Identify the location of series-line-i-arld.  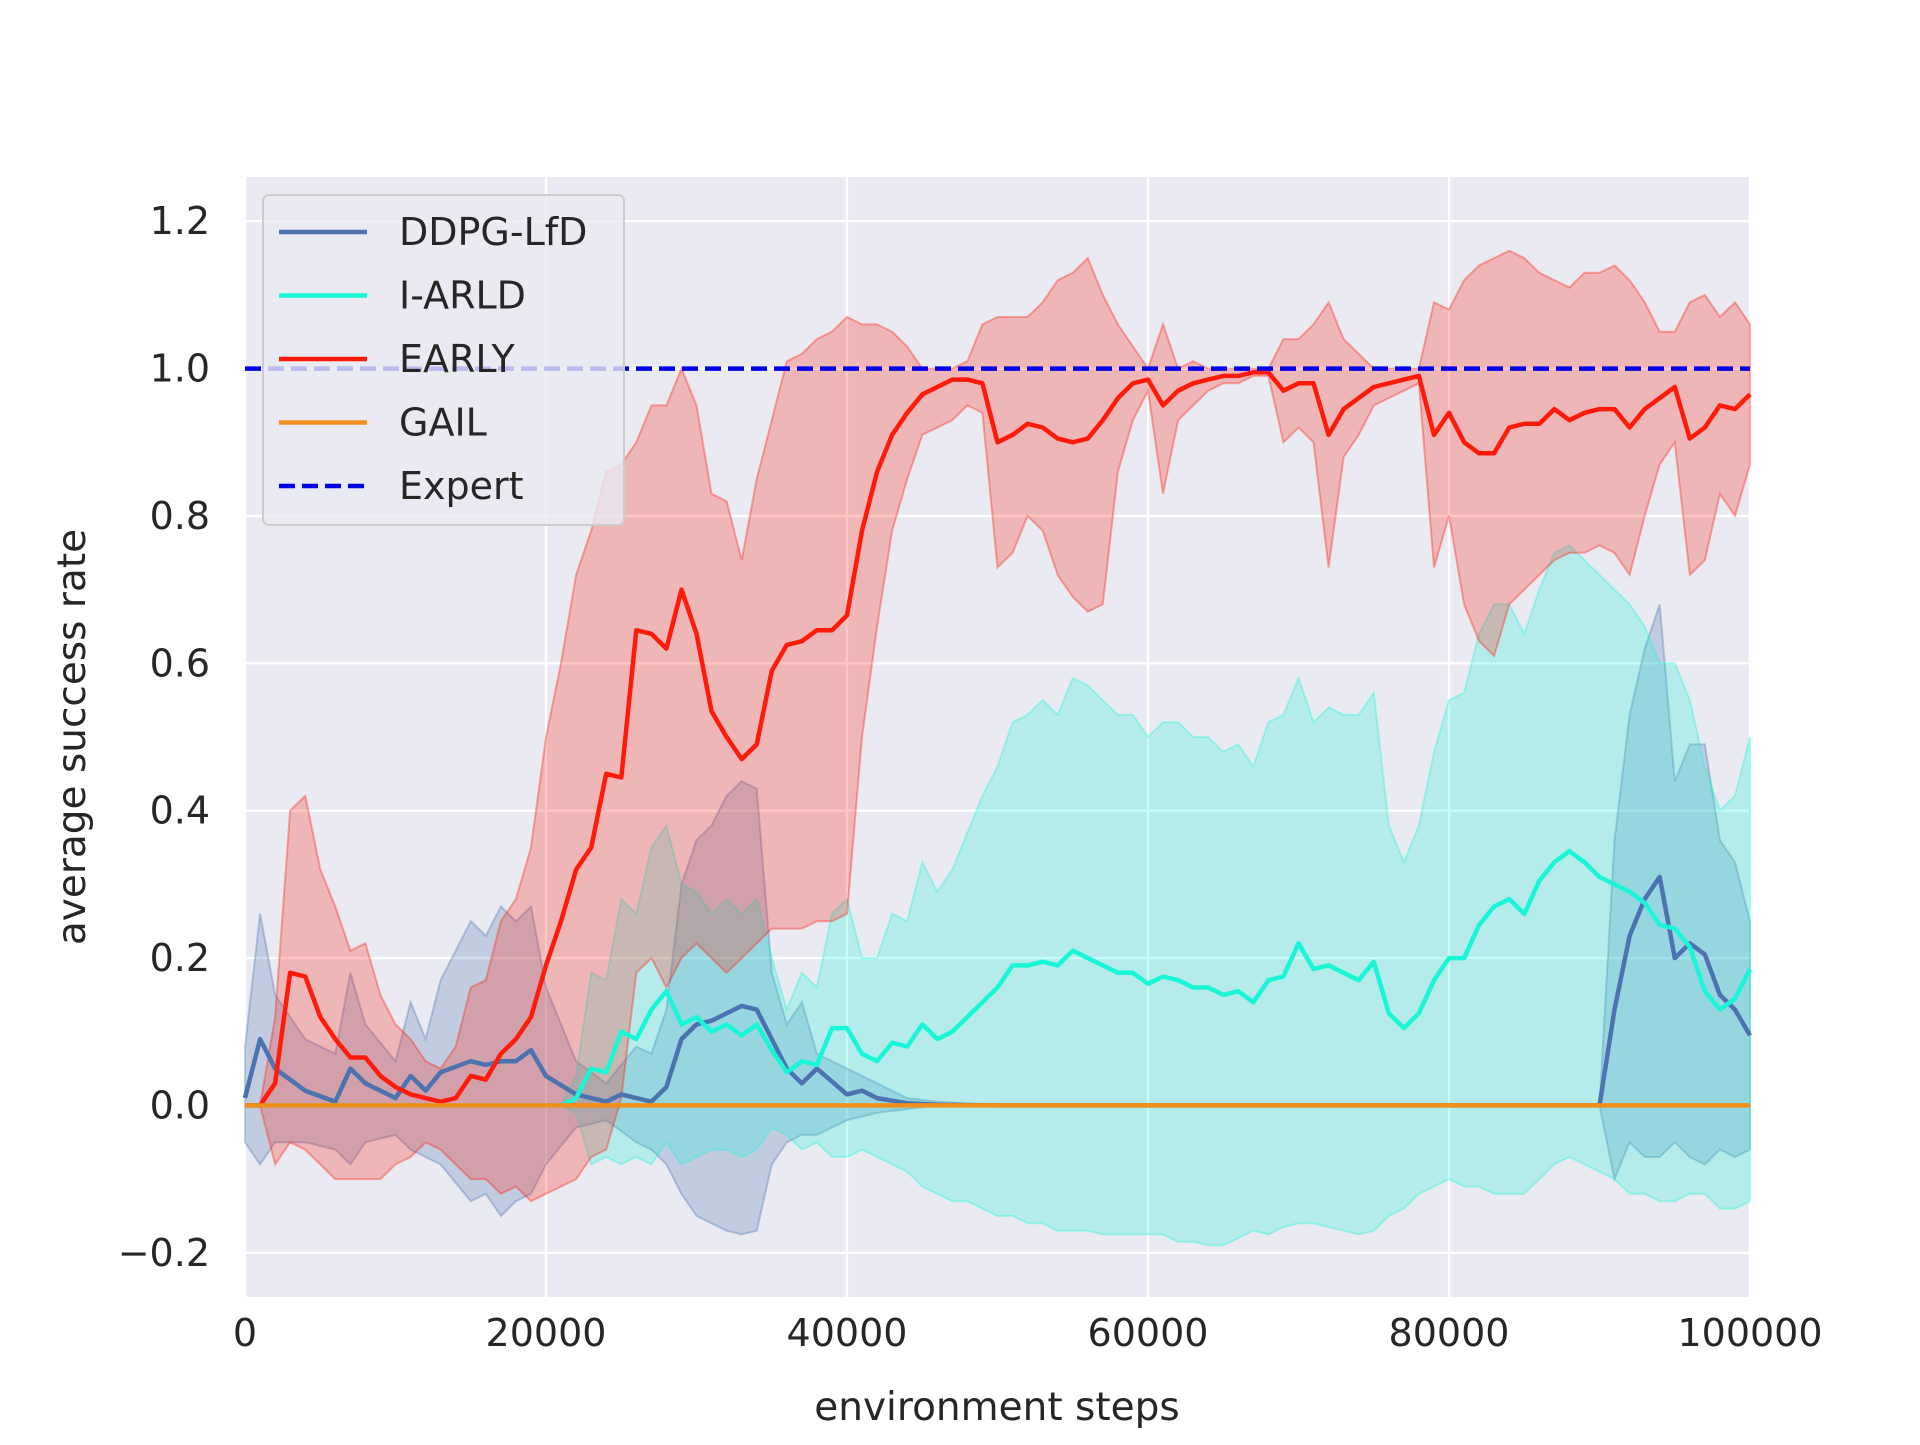
(999, 978).